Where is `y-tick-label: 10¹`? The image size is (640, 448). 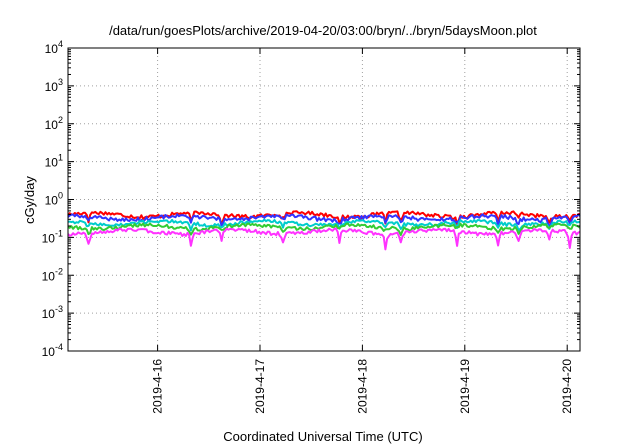 y-tick-label: 10¹ is located at coordinates (54, 161).